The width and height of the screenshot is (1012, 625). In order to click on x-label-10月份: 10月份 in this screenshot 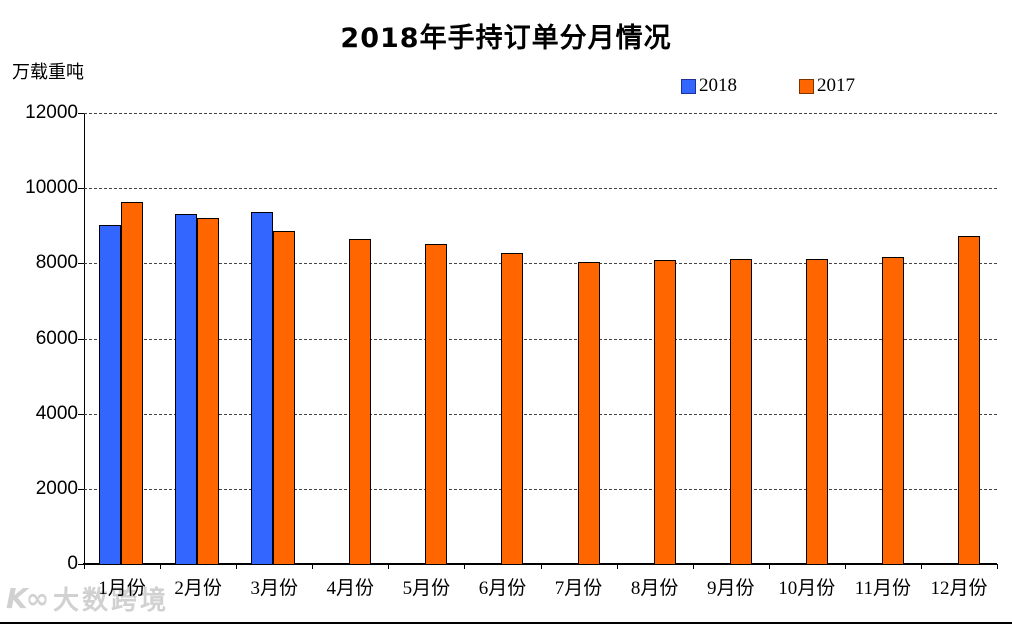, I will do `click(807, 588)`.